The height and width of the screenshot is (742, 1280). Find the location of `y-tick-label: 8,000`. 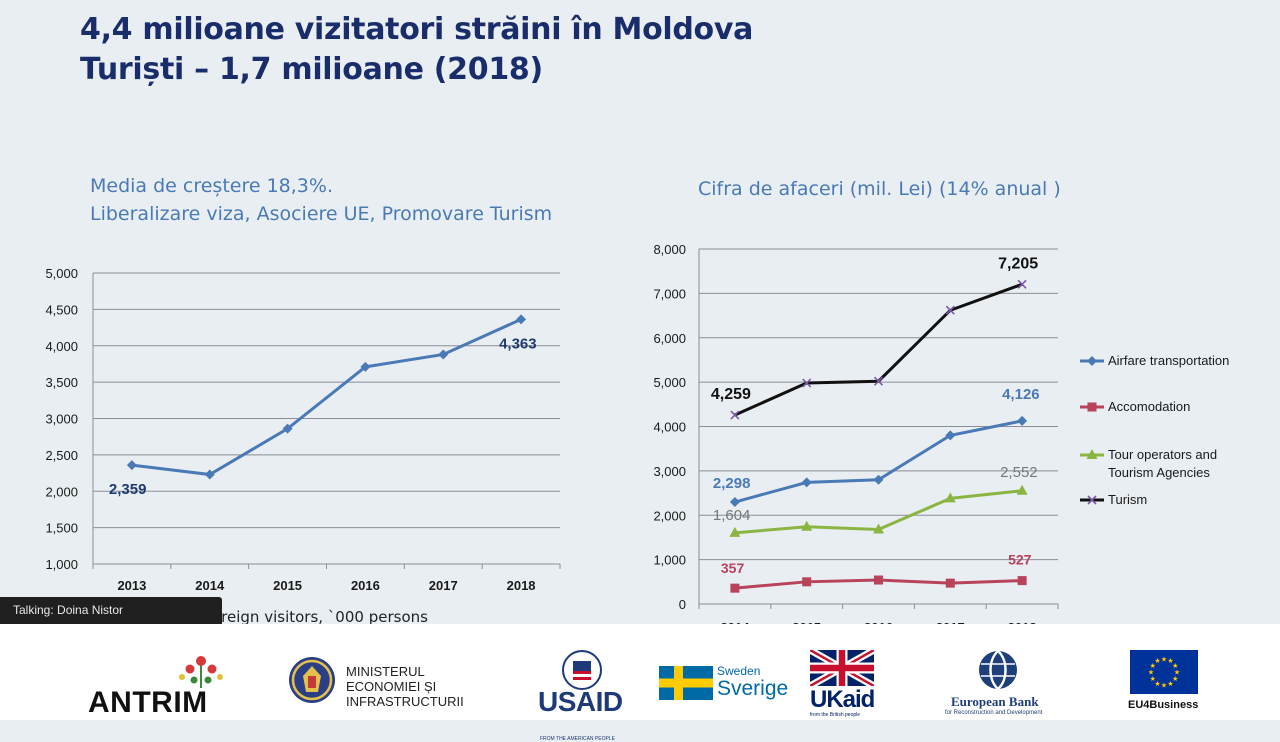

y-tick-label: 8,000 is located at coordinates (669, 249).